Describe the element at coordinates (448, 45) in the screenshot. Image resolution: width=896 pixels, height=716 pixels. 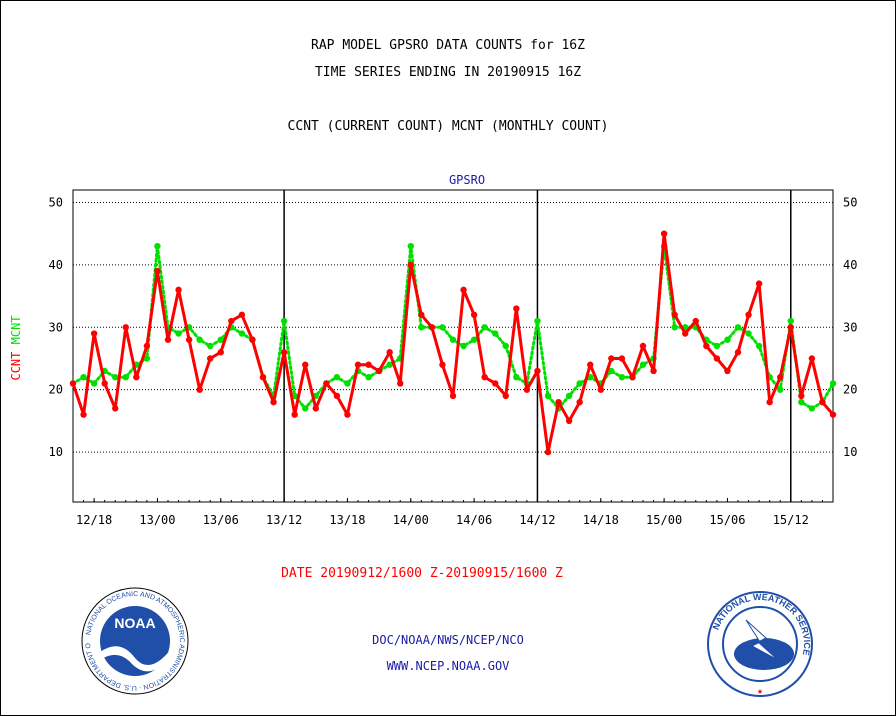
I see `chart-title-line-1: RAP MODEL GPSRO DATA COUNTS for 16Z` at that location.